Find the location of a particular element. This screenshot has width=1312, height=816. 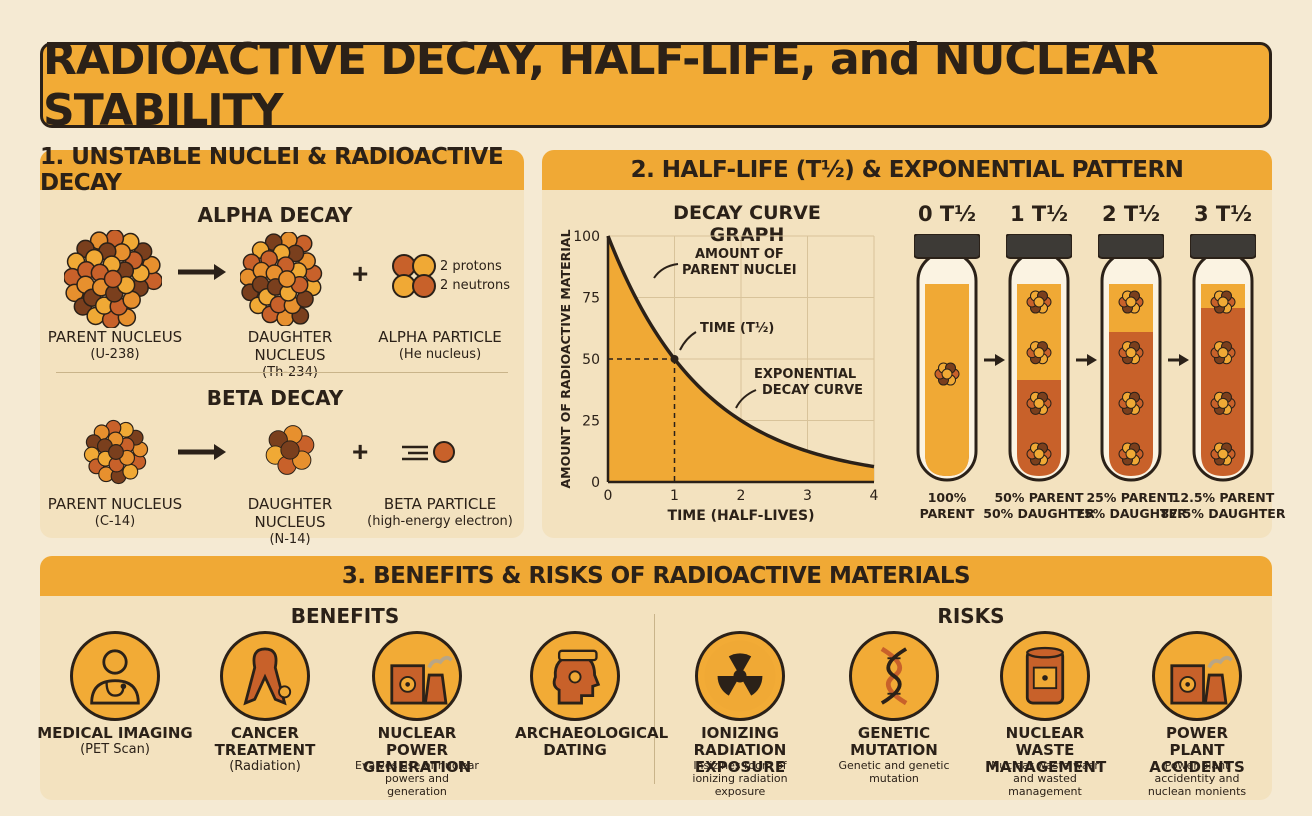

alpha-parent-isotope: (U-238) is located at coordinates (115, 354).